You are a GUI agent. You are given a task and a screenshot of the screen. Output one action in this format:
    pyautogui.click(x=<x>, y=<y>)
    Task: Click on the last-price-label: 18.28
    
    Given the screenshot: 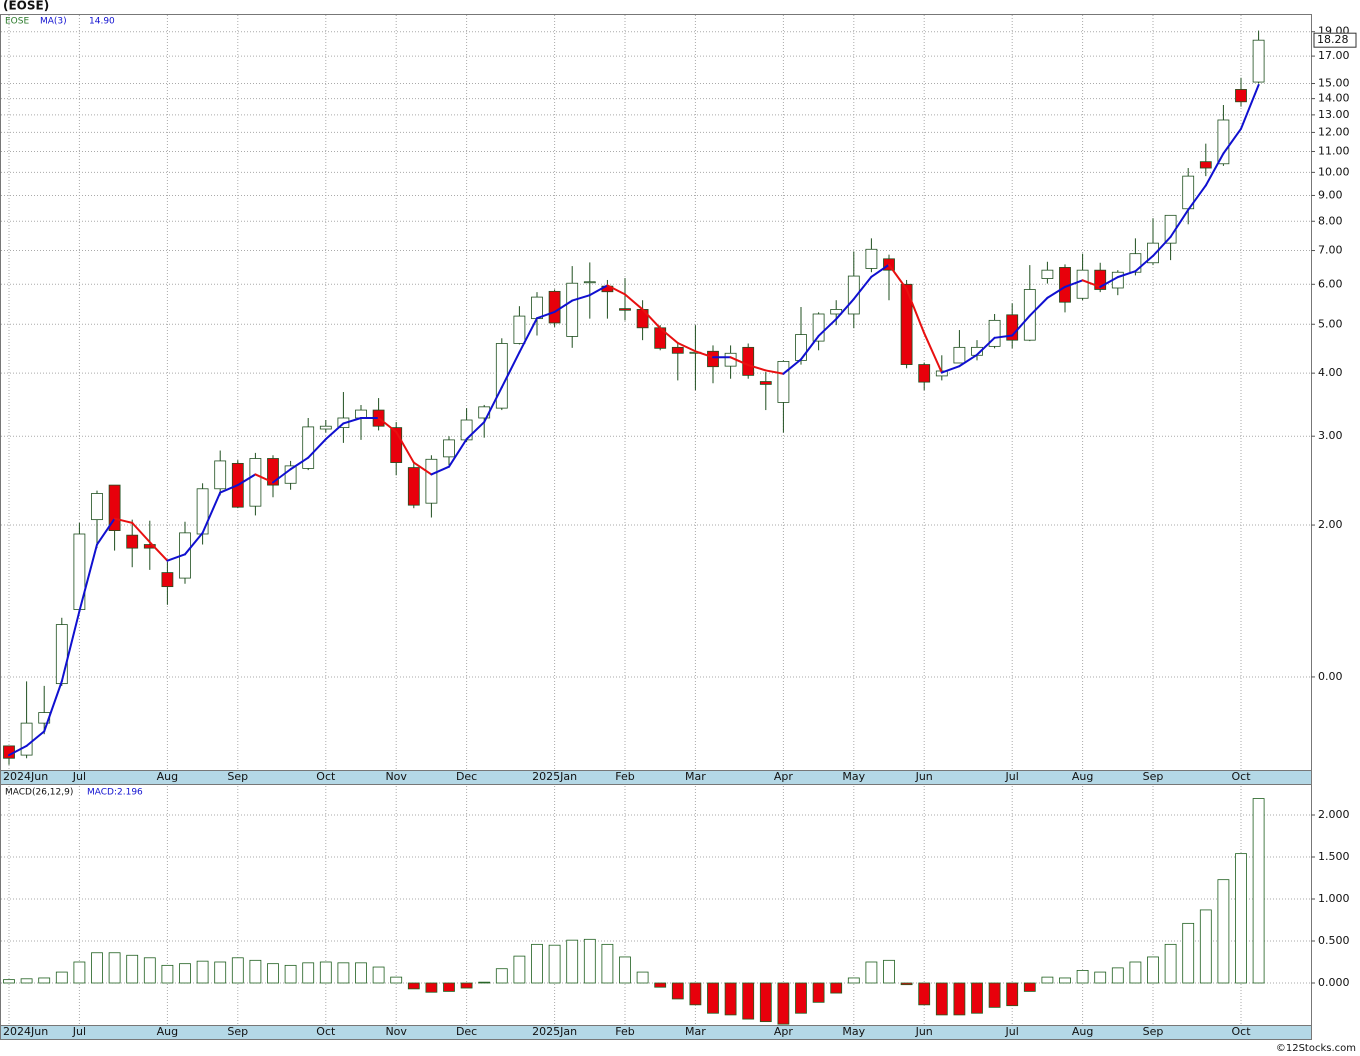 What is the action you would take?
    pyautogui.click(x=1333, y=39)
    